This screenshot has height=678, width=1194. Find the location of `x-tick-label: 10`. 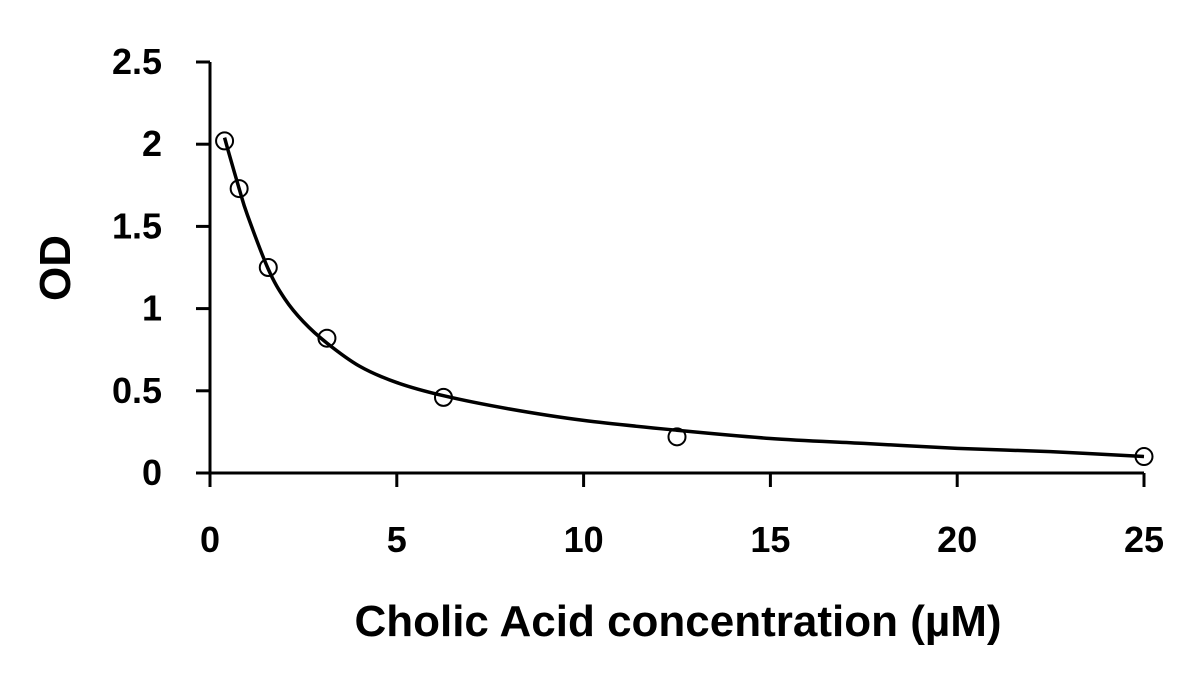

x-tick-label: 10 is located at coordinates (584, 539).